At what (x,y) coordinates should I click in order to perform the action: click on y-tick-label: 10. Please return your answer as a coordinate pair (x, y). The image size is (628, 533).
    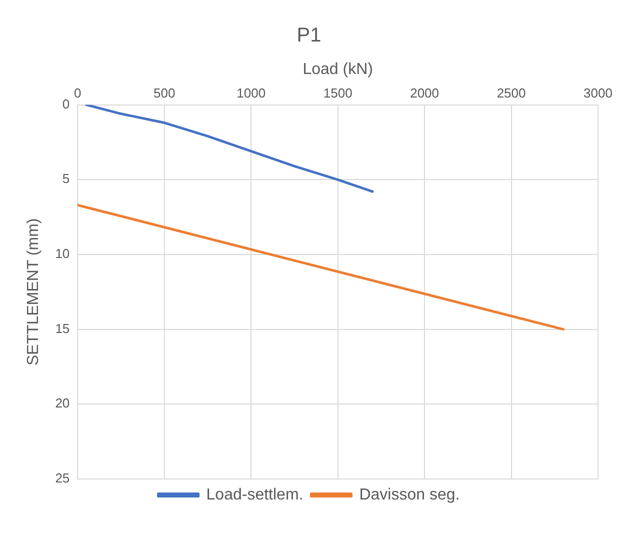
    Looking at the image, I should click on (62, 254).